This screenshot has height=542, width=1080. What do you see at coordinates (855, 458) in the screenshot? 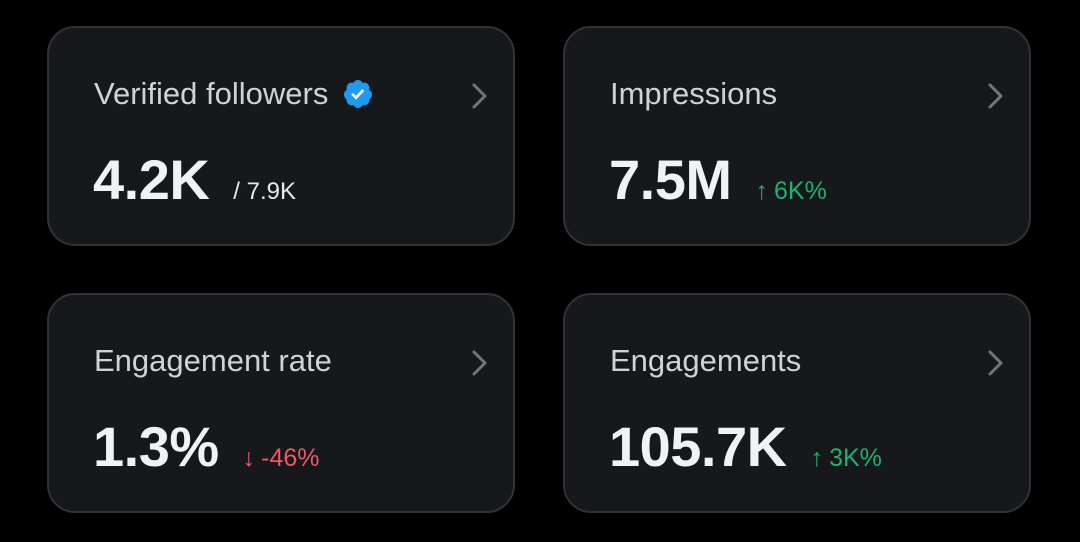
I see `change-text: 3K%` at bounding box center [855, 458].